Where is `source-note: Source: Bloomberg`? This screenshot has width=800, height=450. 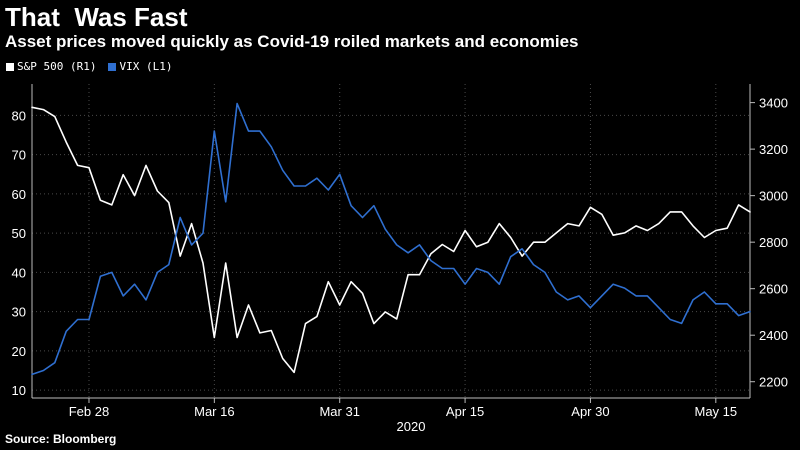 source-note: Source: Bloomberg is located at coordinates (61, 439).